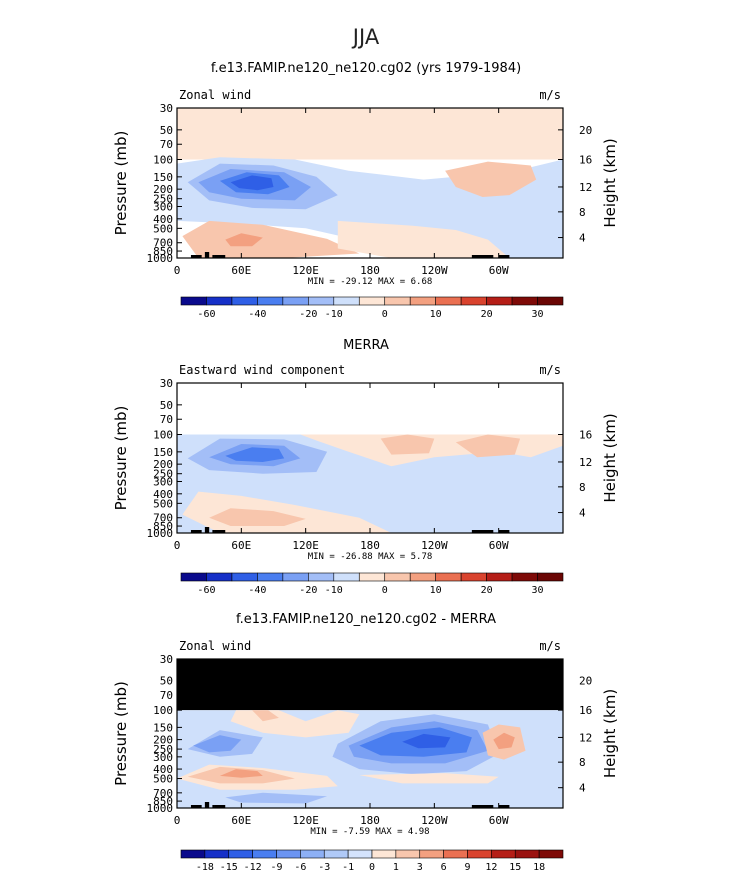 This screenshot has height=873, width=733. What do you see at coordinates (348, 867) in the screenshot?
I see `colorbar-label: -1` at bounding box center [348, 867].